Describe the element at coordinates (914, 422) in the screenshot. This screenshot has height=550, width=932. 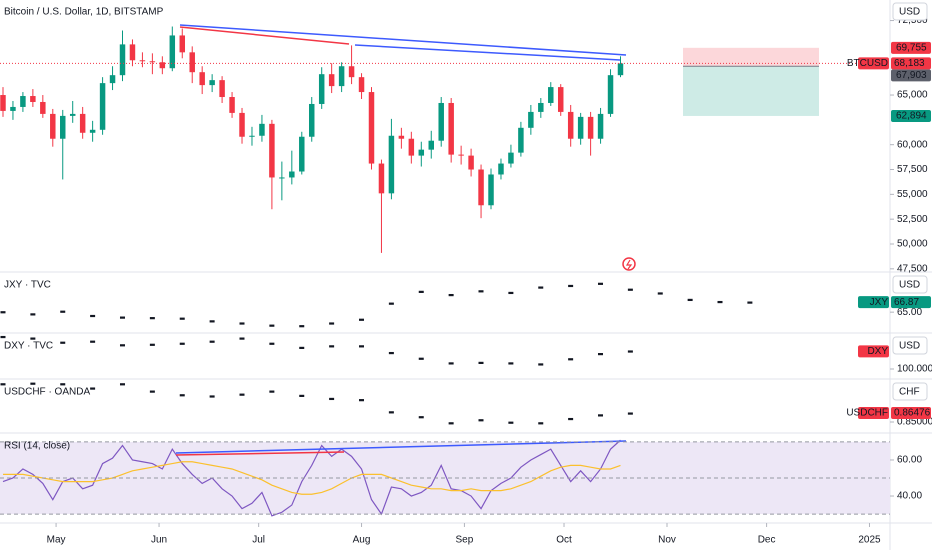
I see `y-tick-label: 0.85000` at that location.